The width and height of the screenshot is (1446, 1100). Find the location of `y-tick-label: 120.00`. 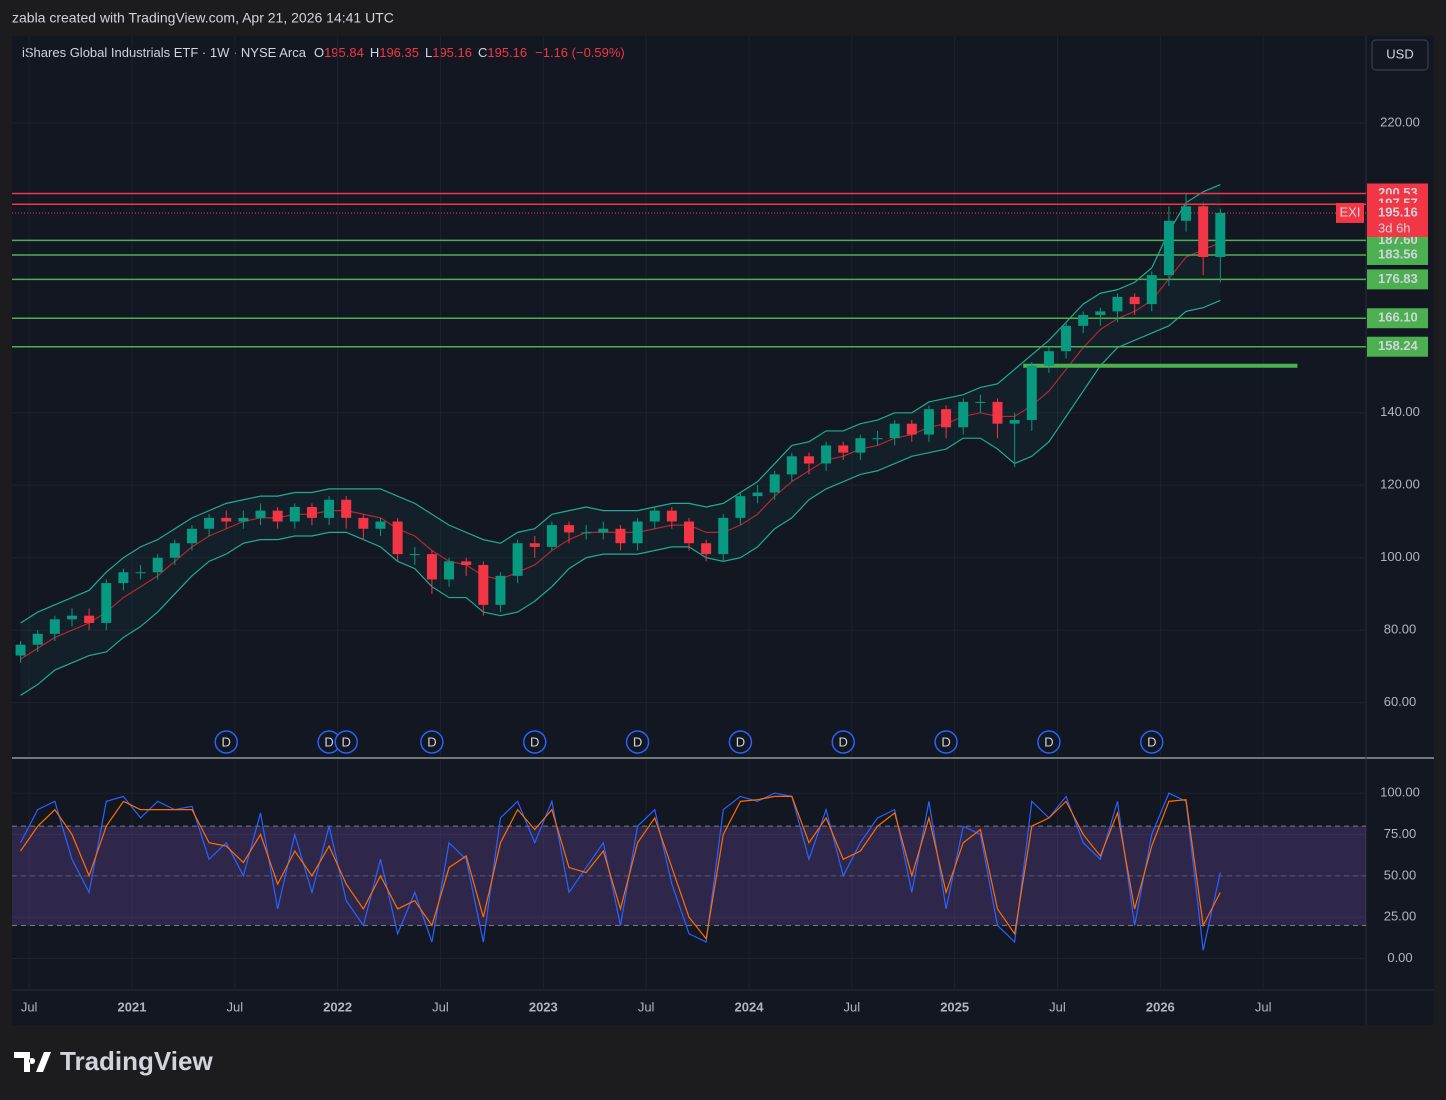

y-tick-label: 120.00 is located at coordinates (1400, 484).